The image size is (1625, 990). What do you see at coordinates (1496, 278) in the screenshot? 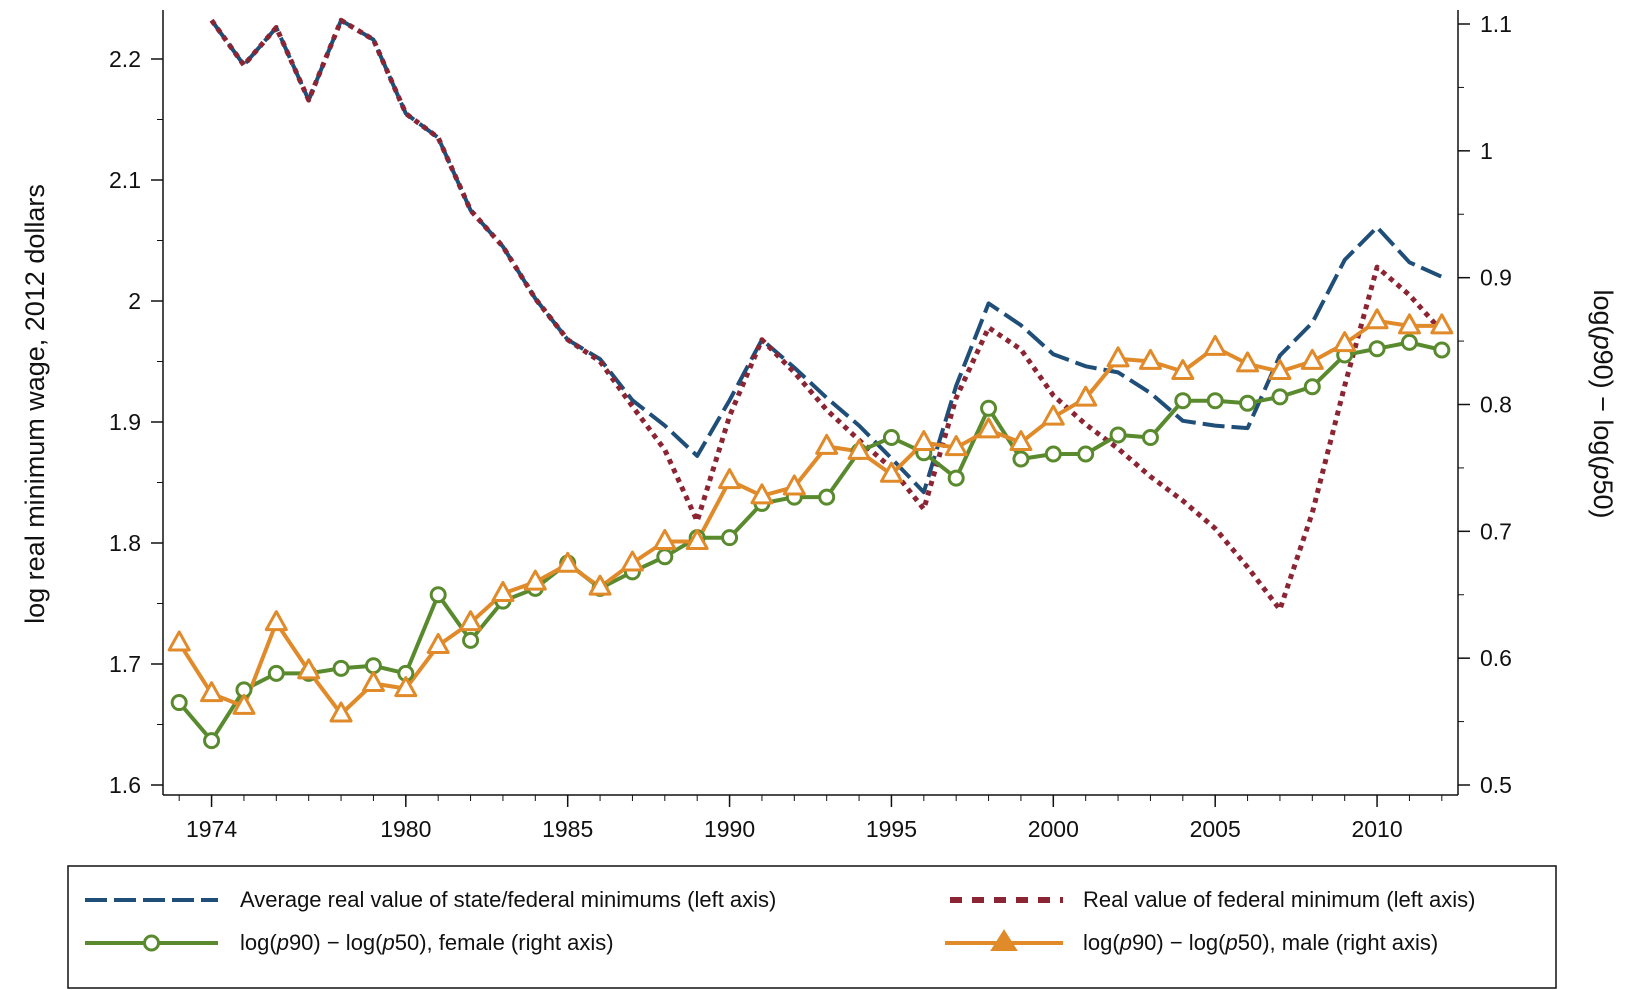
I see `right-tick-label: 0.9` at bounding box center [1496, 278].